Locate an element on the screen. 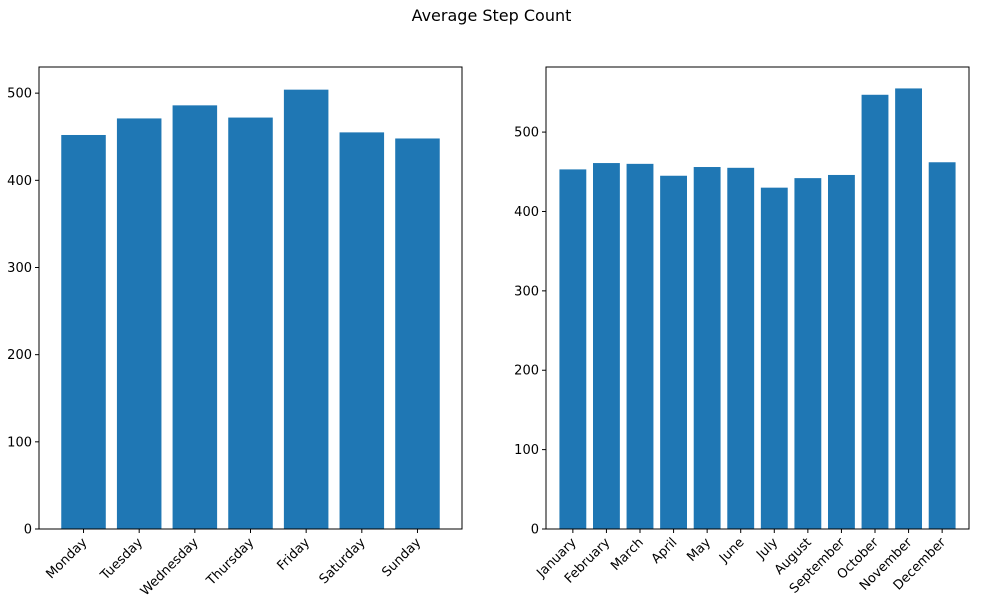 Image resolution: width=983 pixels, height=609 pixels. bar-november is located at coordinates (908, 309).